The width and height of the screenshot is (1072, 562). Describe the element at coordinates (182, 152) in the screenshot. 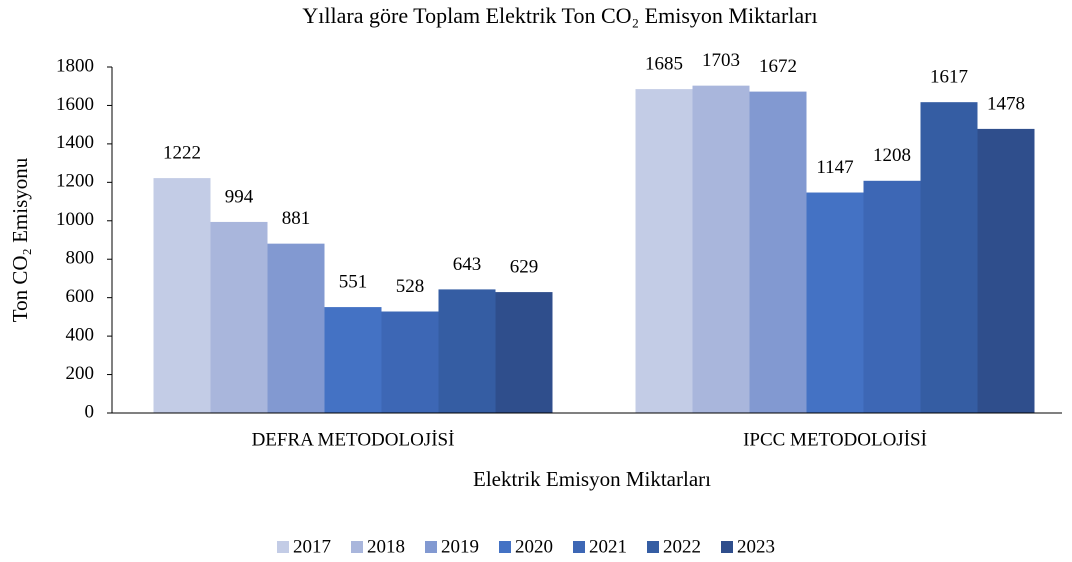

I see `data-label: 1222` at that location.